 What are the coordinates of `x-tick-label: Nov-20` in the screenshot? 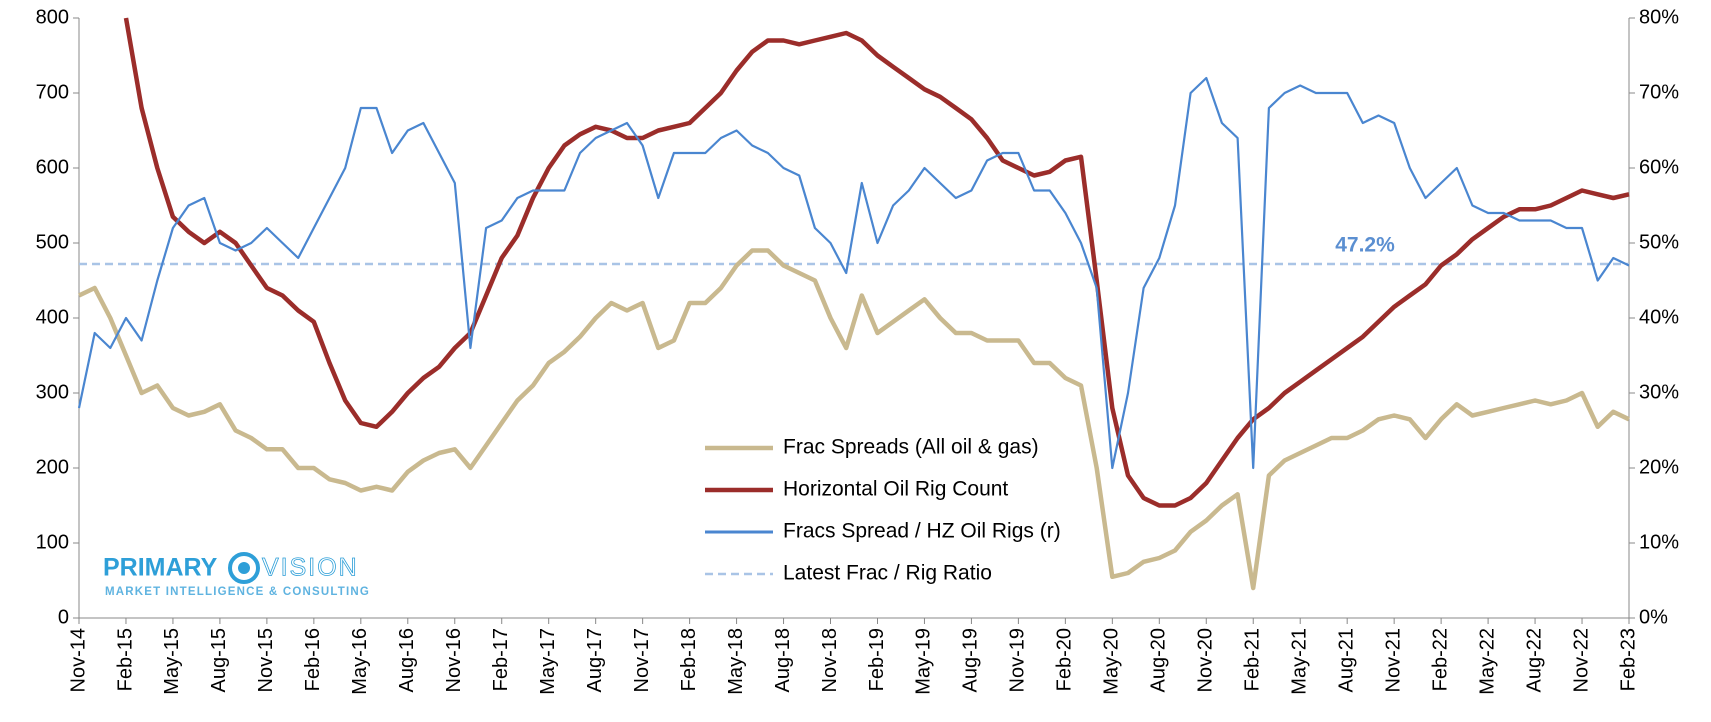 It's located at (1206, 660).